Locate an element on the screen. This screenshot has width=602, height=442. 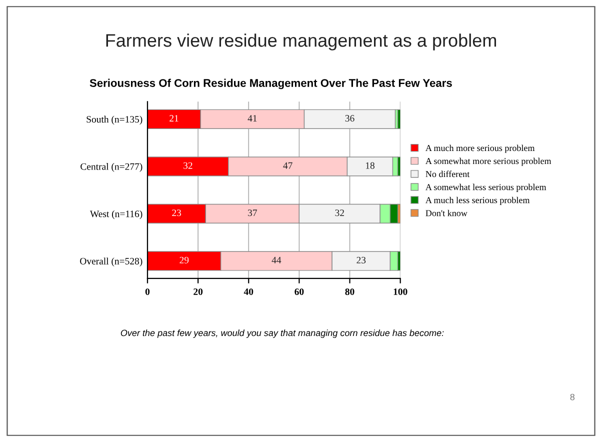
x-tick-label: 40 is located at coordinates (249, 292).